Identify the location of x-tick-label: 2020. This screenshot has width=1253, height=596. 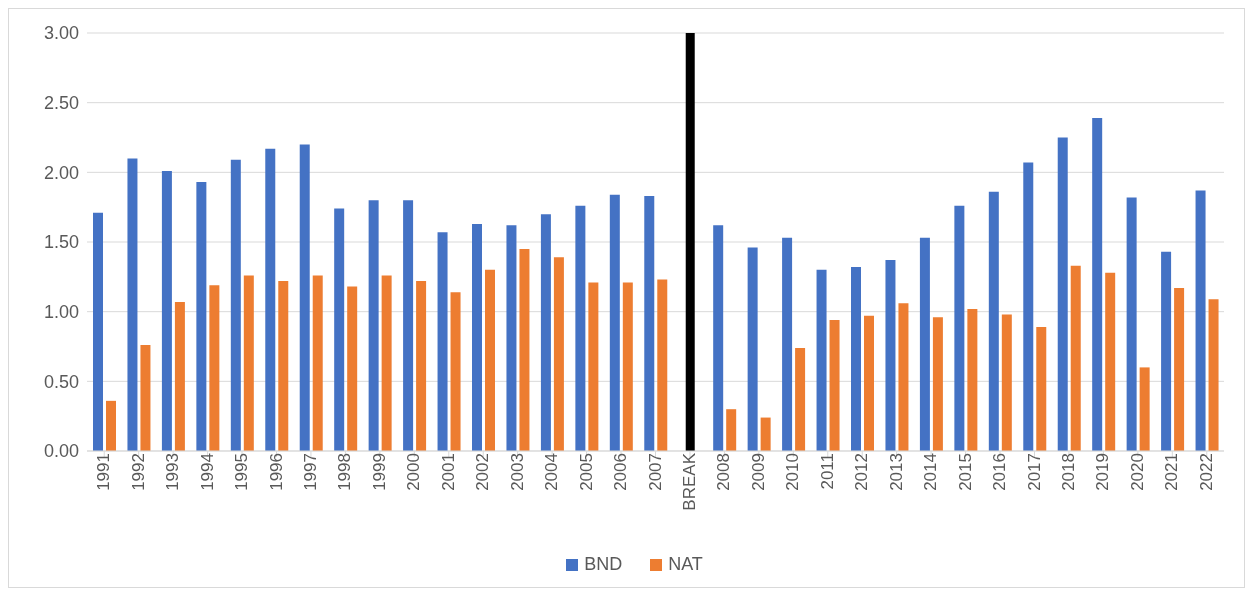
(1137, 472).